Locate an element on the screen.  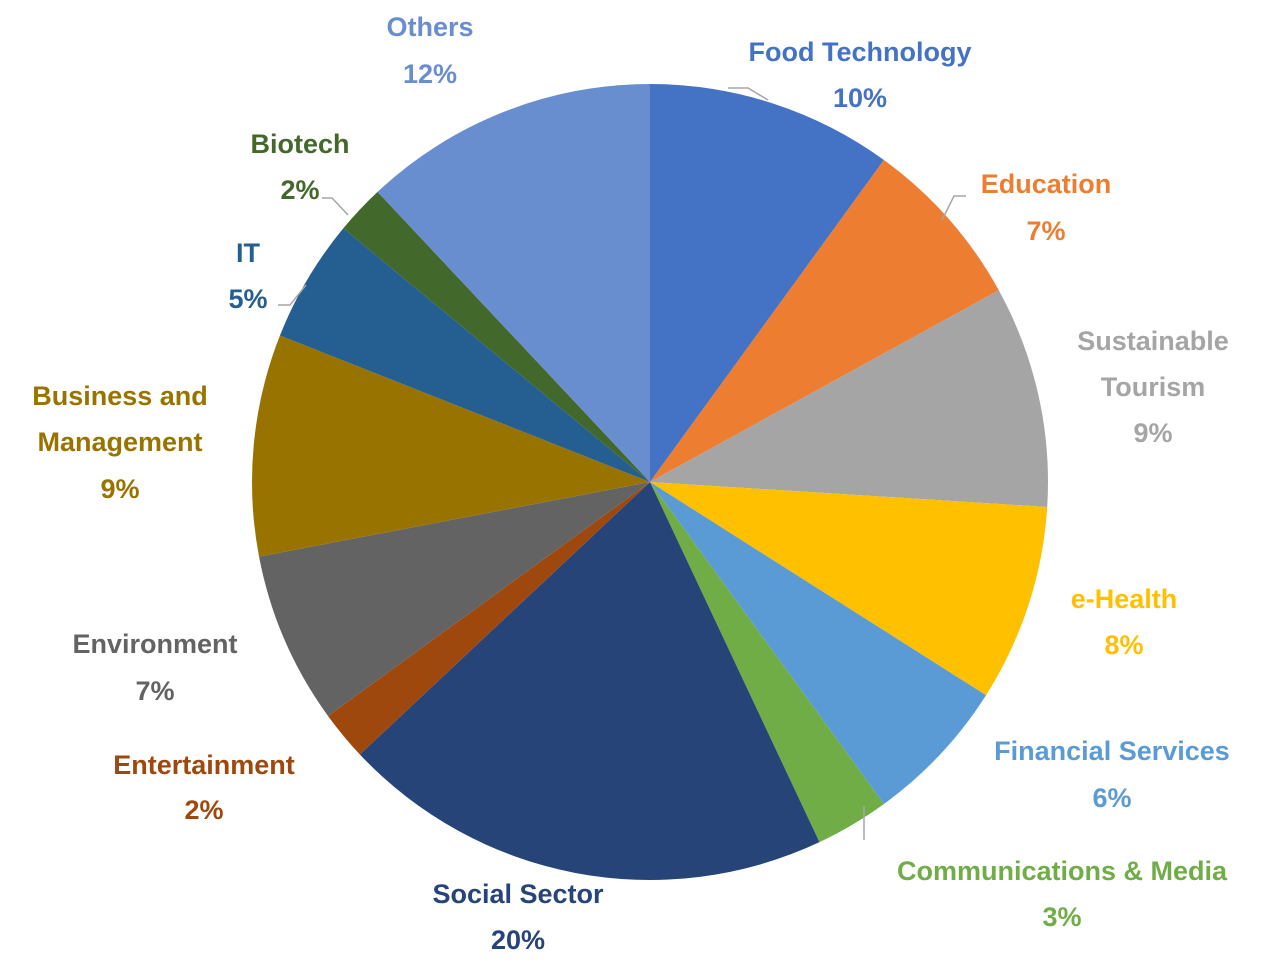
pie-slice-education is located at coordinates (824, 321).